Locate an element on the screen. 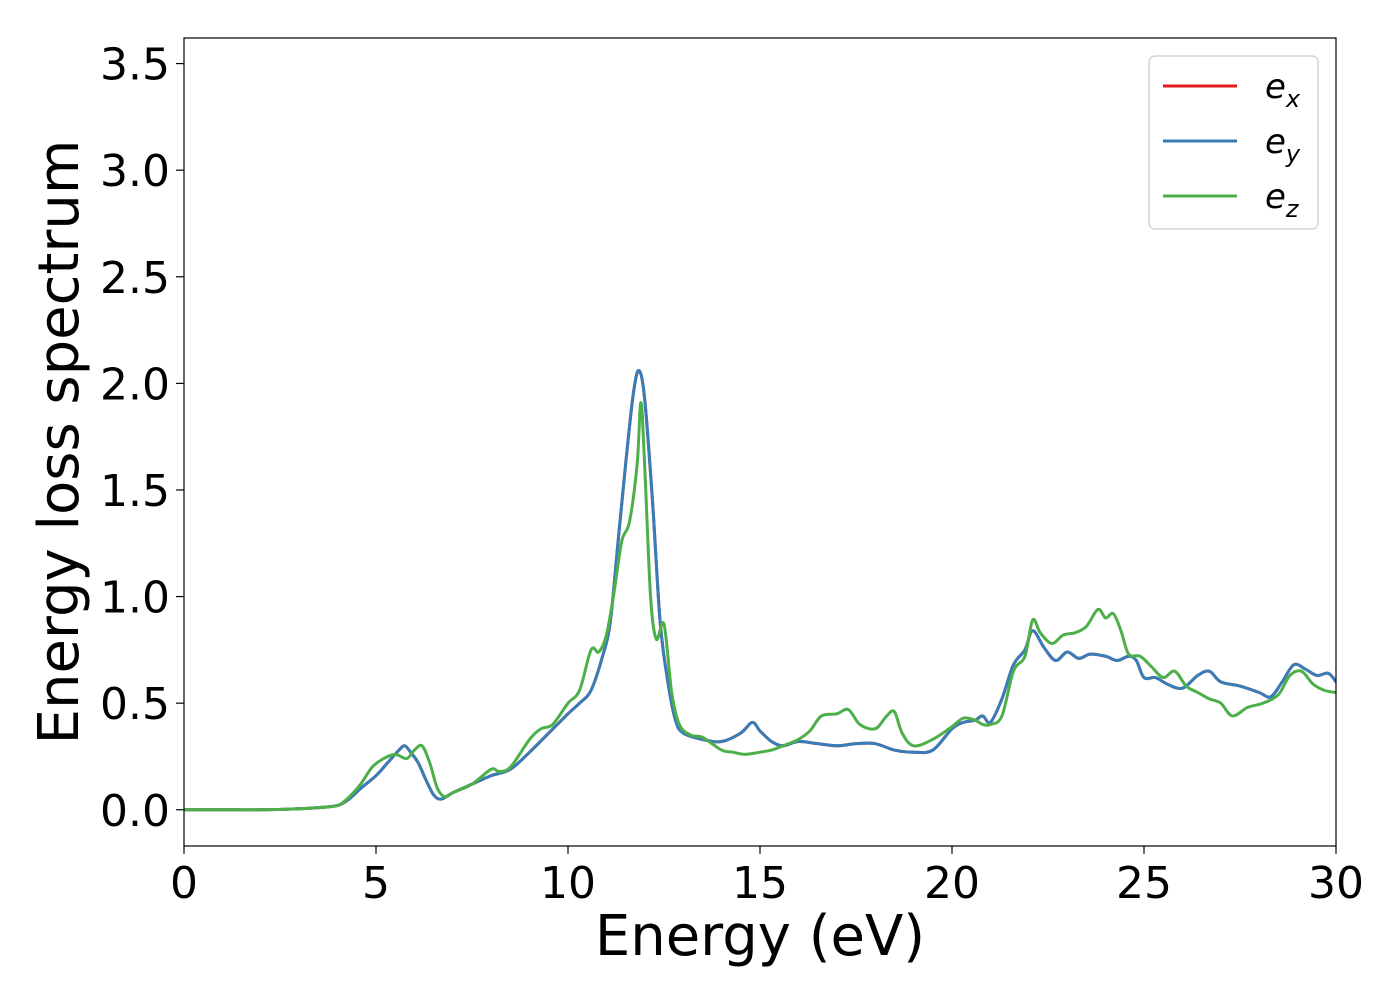  y-axis-ticks: 0.0 0.5 1.0 1.5 2.0 2.5 3.0 3.5 is located at coordinates (142, 438).